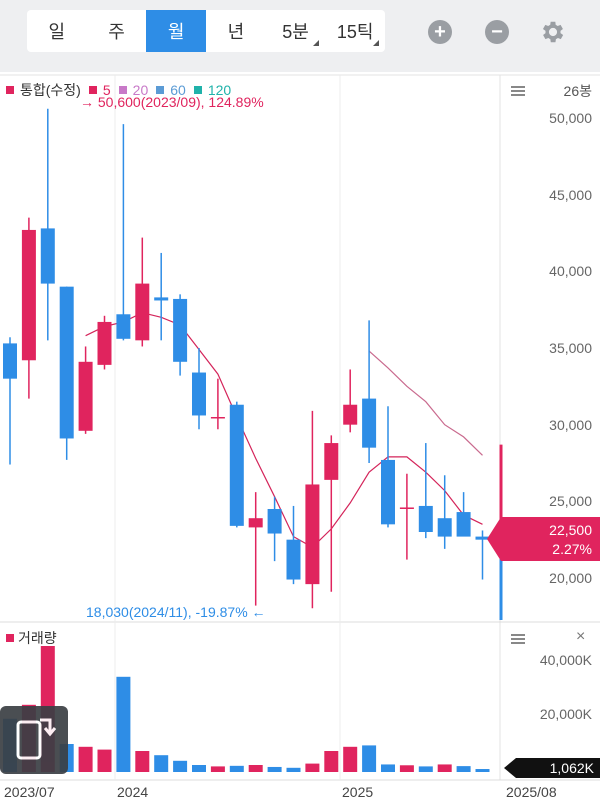  I want to click on price-tick: 35,000, so click(570, 348).